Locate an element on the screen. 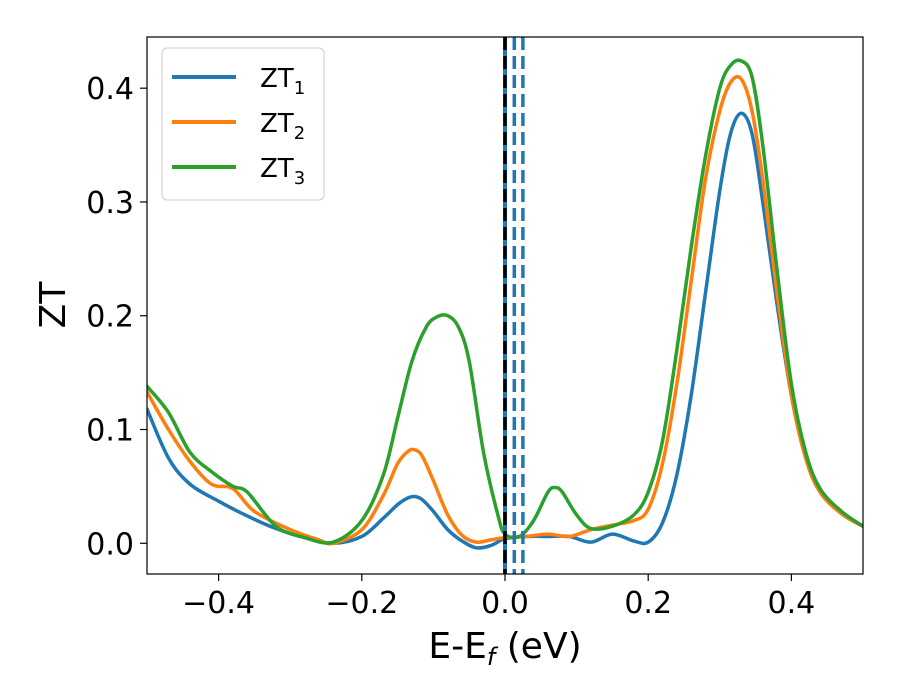  y-axis-ticks: 0.0 0.1 0.2 0.3 0.4 is located at coordinates (116, 317).